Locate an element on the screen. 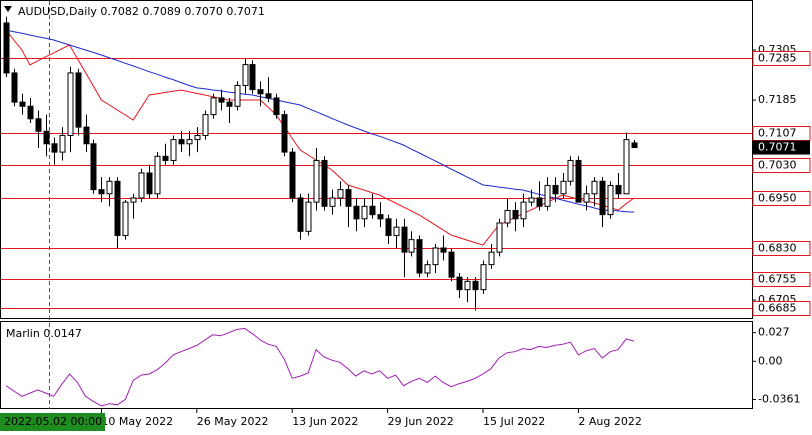 The image size is (812, 435). level-label: 0.7030 is located at coordinates (777, 165).